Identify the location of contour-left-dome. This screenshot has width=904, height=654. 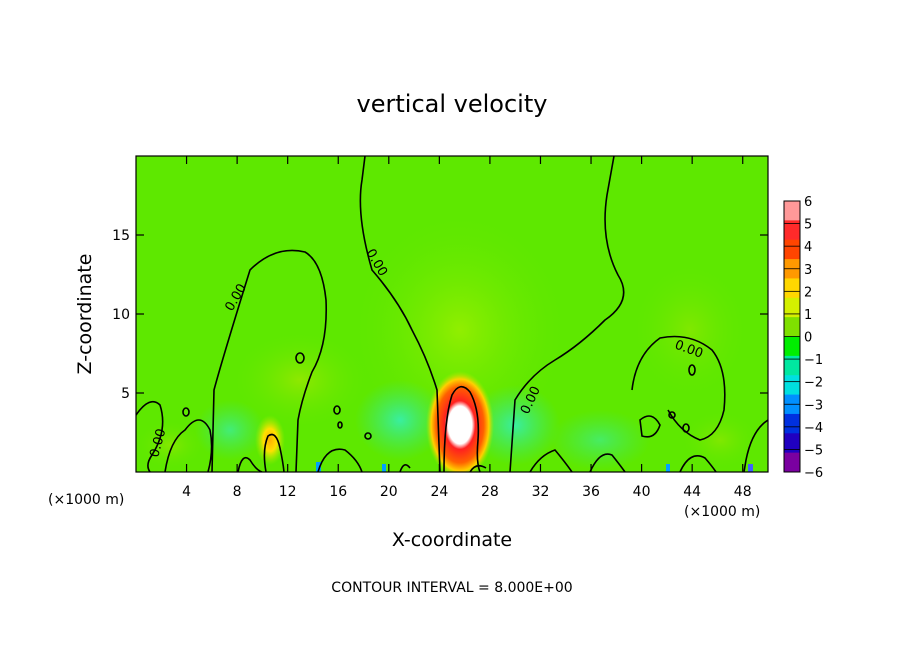
(269, 360).